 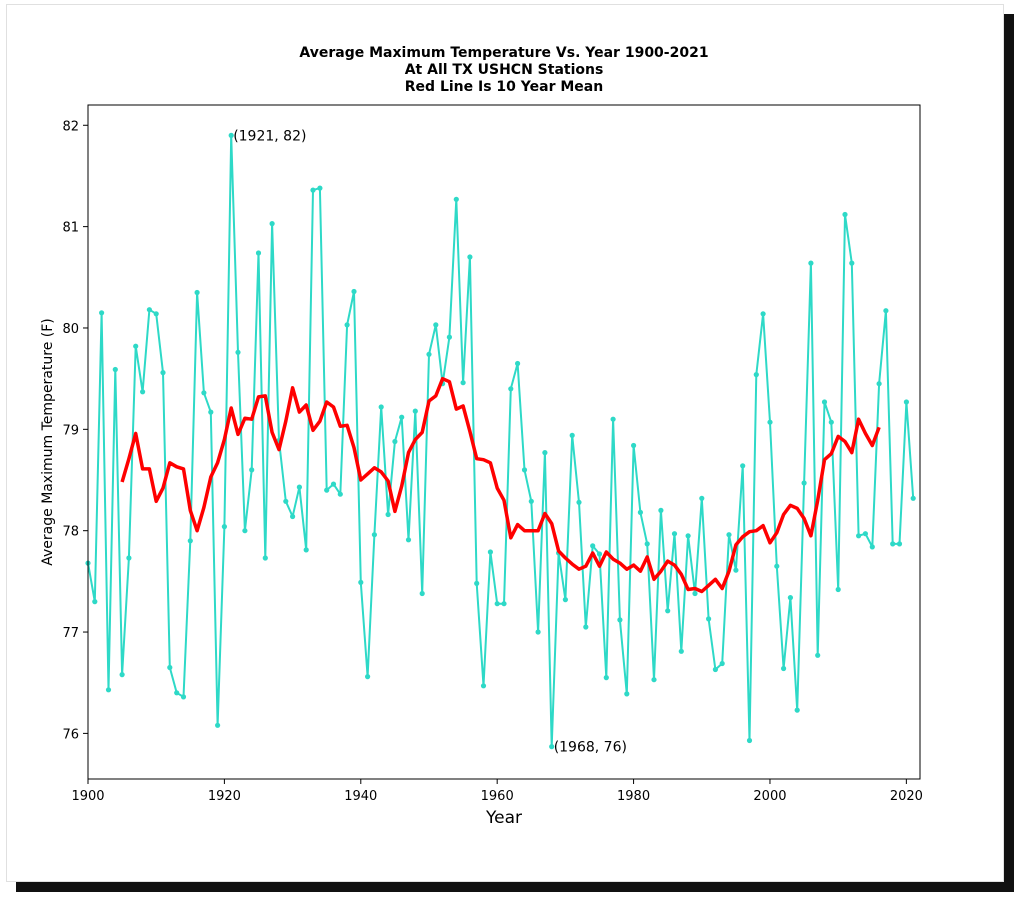 What do you see at coordinates (504, 87) in the screenshot?
I see `chart-title-line-3: Red Line Is 10 Year Mean` at bounding box center [504, 87].